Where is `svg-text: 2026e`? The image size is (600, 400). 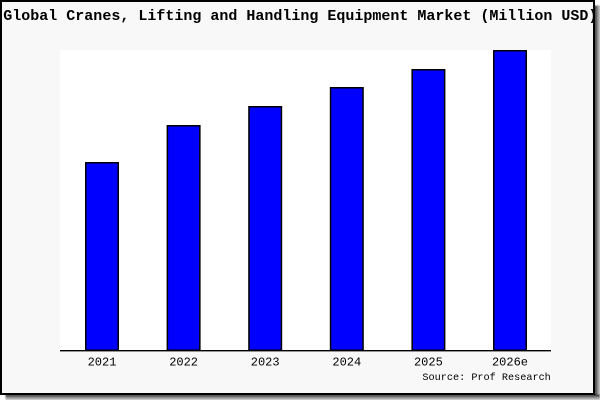
svg-text: 2026e is located at coordinates (510, 362).